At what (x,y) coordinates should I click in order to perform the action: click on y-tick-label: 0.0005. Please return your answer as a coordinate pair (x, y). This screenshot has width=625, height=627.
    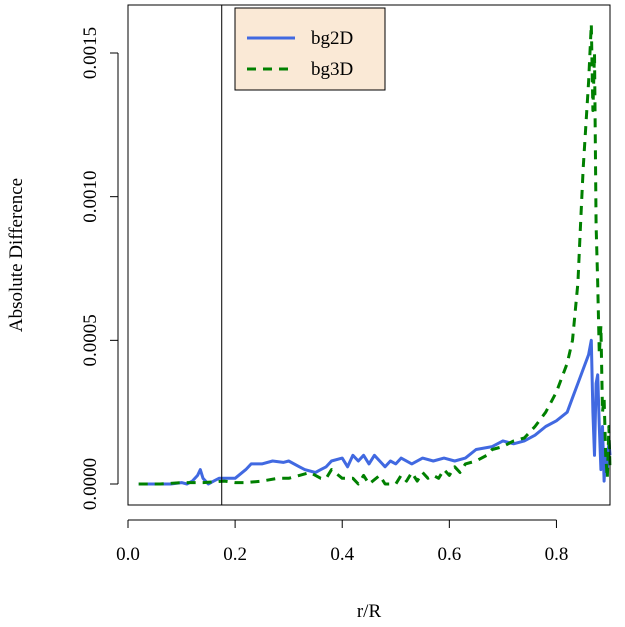
    Looking at the image, I should click on (90, 340).